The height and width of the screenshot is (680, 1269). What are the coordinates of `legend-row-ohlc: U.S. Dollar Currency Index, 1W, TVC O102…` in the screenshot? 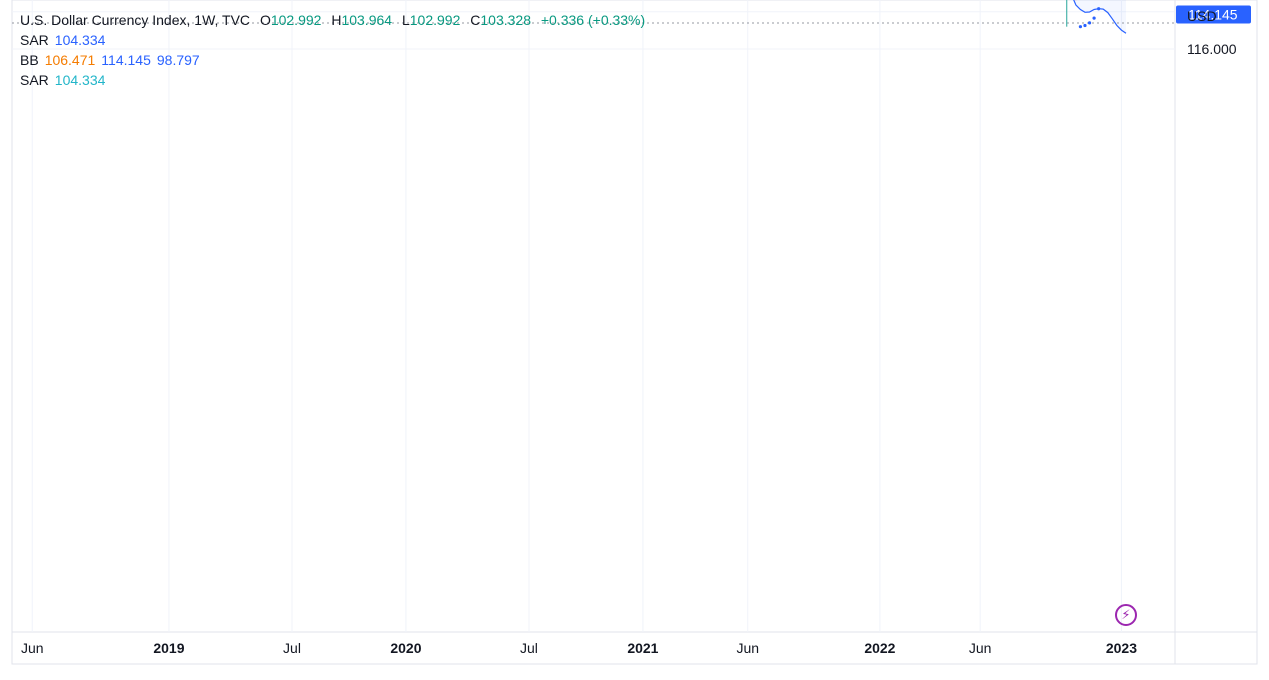 It's located at (332, 20).